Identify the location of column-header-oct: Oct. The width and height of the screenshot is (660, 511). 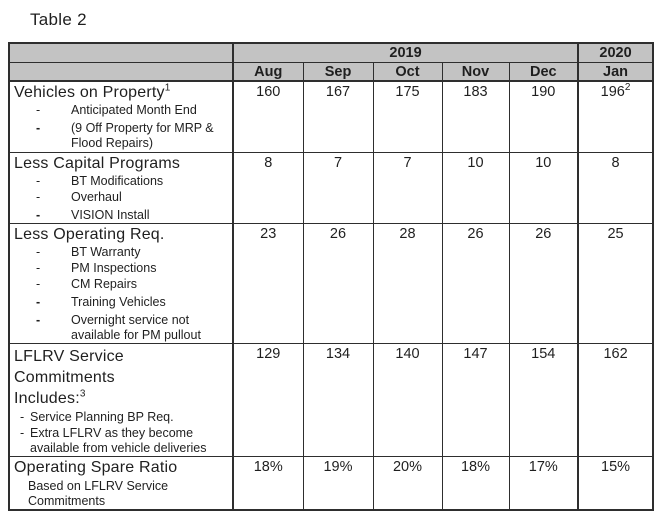
(407, 72).